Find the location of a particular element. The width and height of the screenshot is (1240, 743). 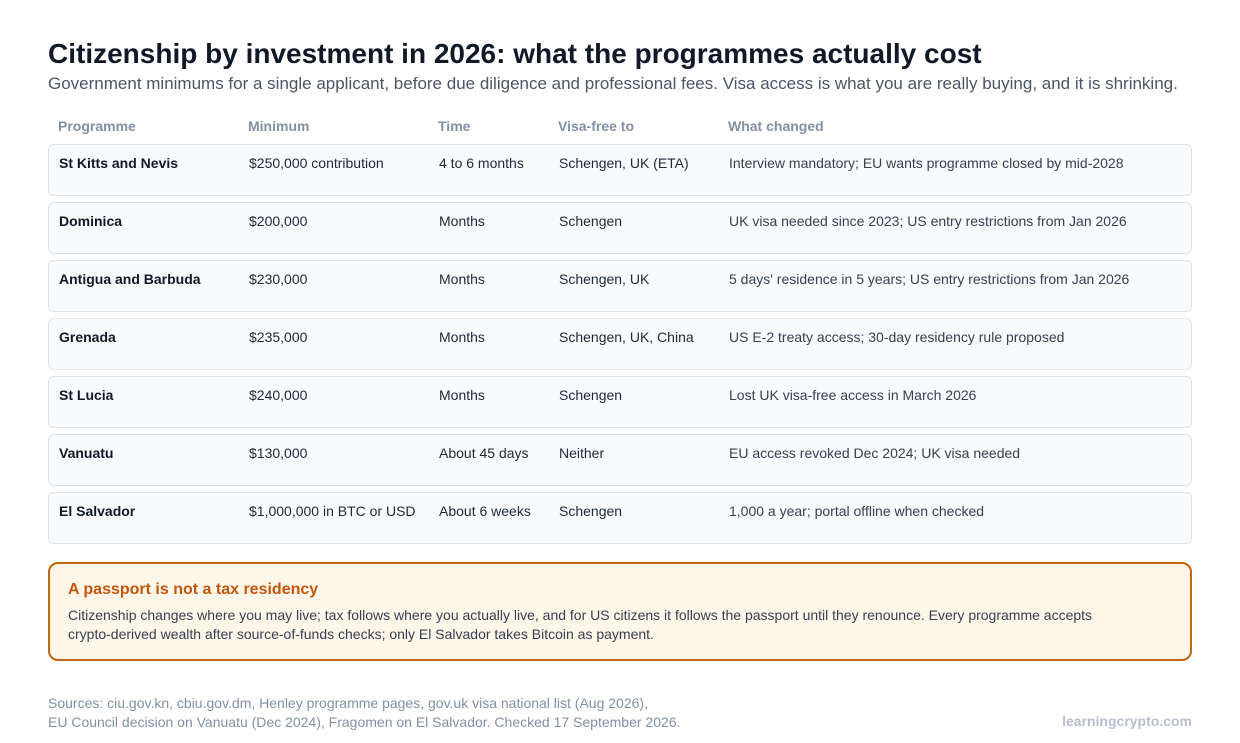

column-header-visa-free: Visa-free to is located at coordinates (596, 126).